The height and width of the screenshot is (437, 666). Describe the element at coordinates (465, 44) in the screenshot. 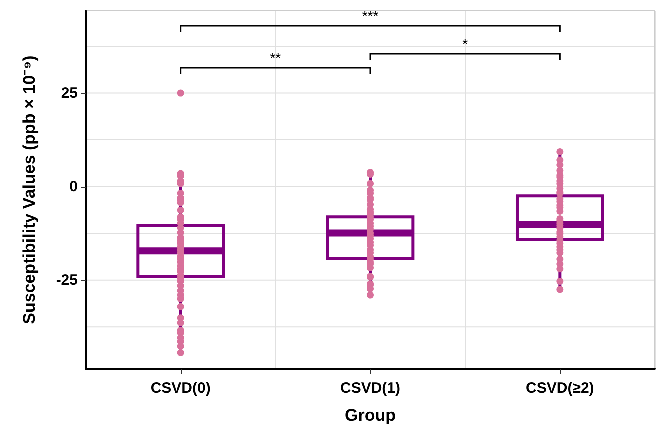

I see `annotation: *` at that location.